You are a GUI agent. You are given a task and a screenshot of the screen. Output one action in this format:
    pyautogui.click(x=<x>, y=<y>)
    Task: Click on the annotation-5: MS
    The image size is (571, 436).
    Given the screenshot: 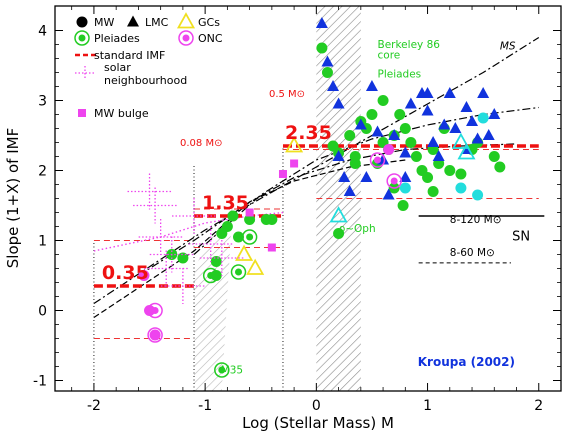 What is the action you would take?
    pyautogui.click(x=508, y=46)
    